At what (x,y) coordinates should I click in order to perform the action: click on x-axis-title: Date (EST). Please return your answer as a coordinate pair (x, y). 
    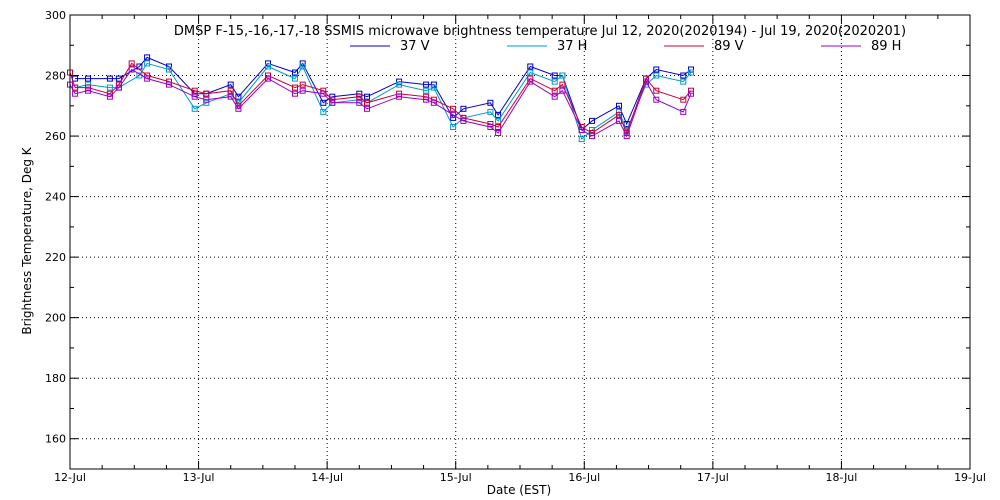
    Looking at the image, I should click on (519, 490).